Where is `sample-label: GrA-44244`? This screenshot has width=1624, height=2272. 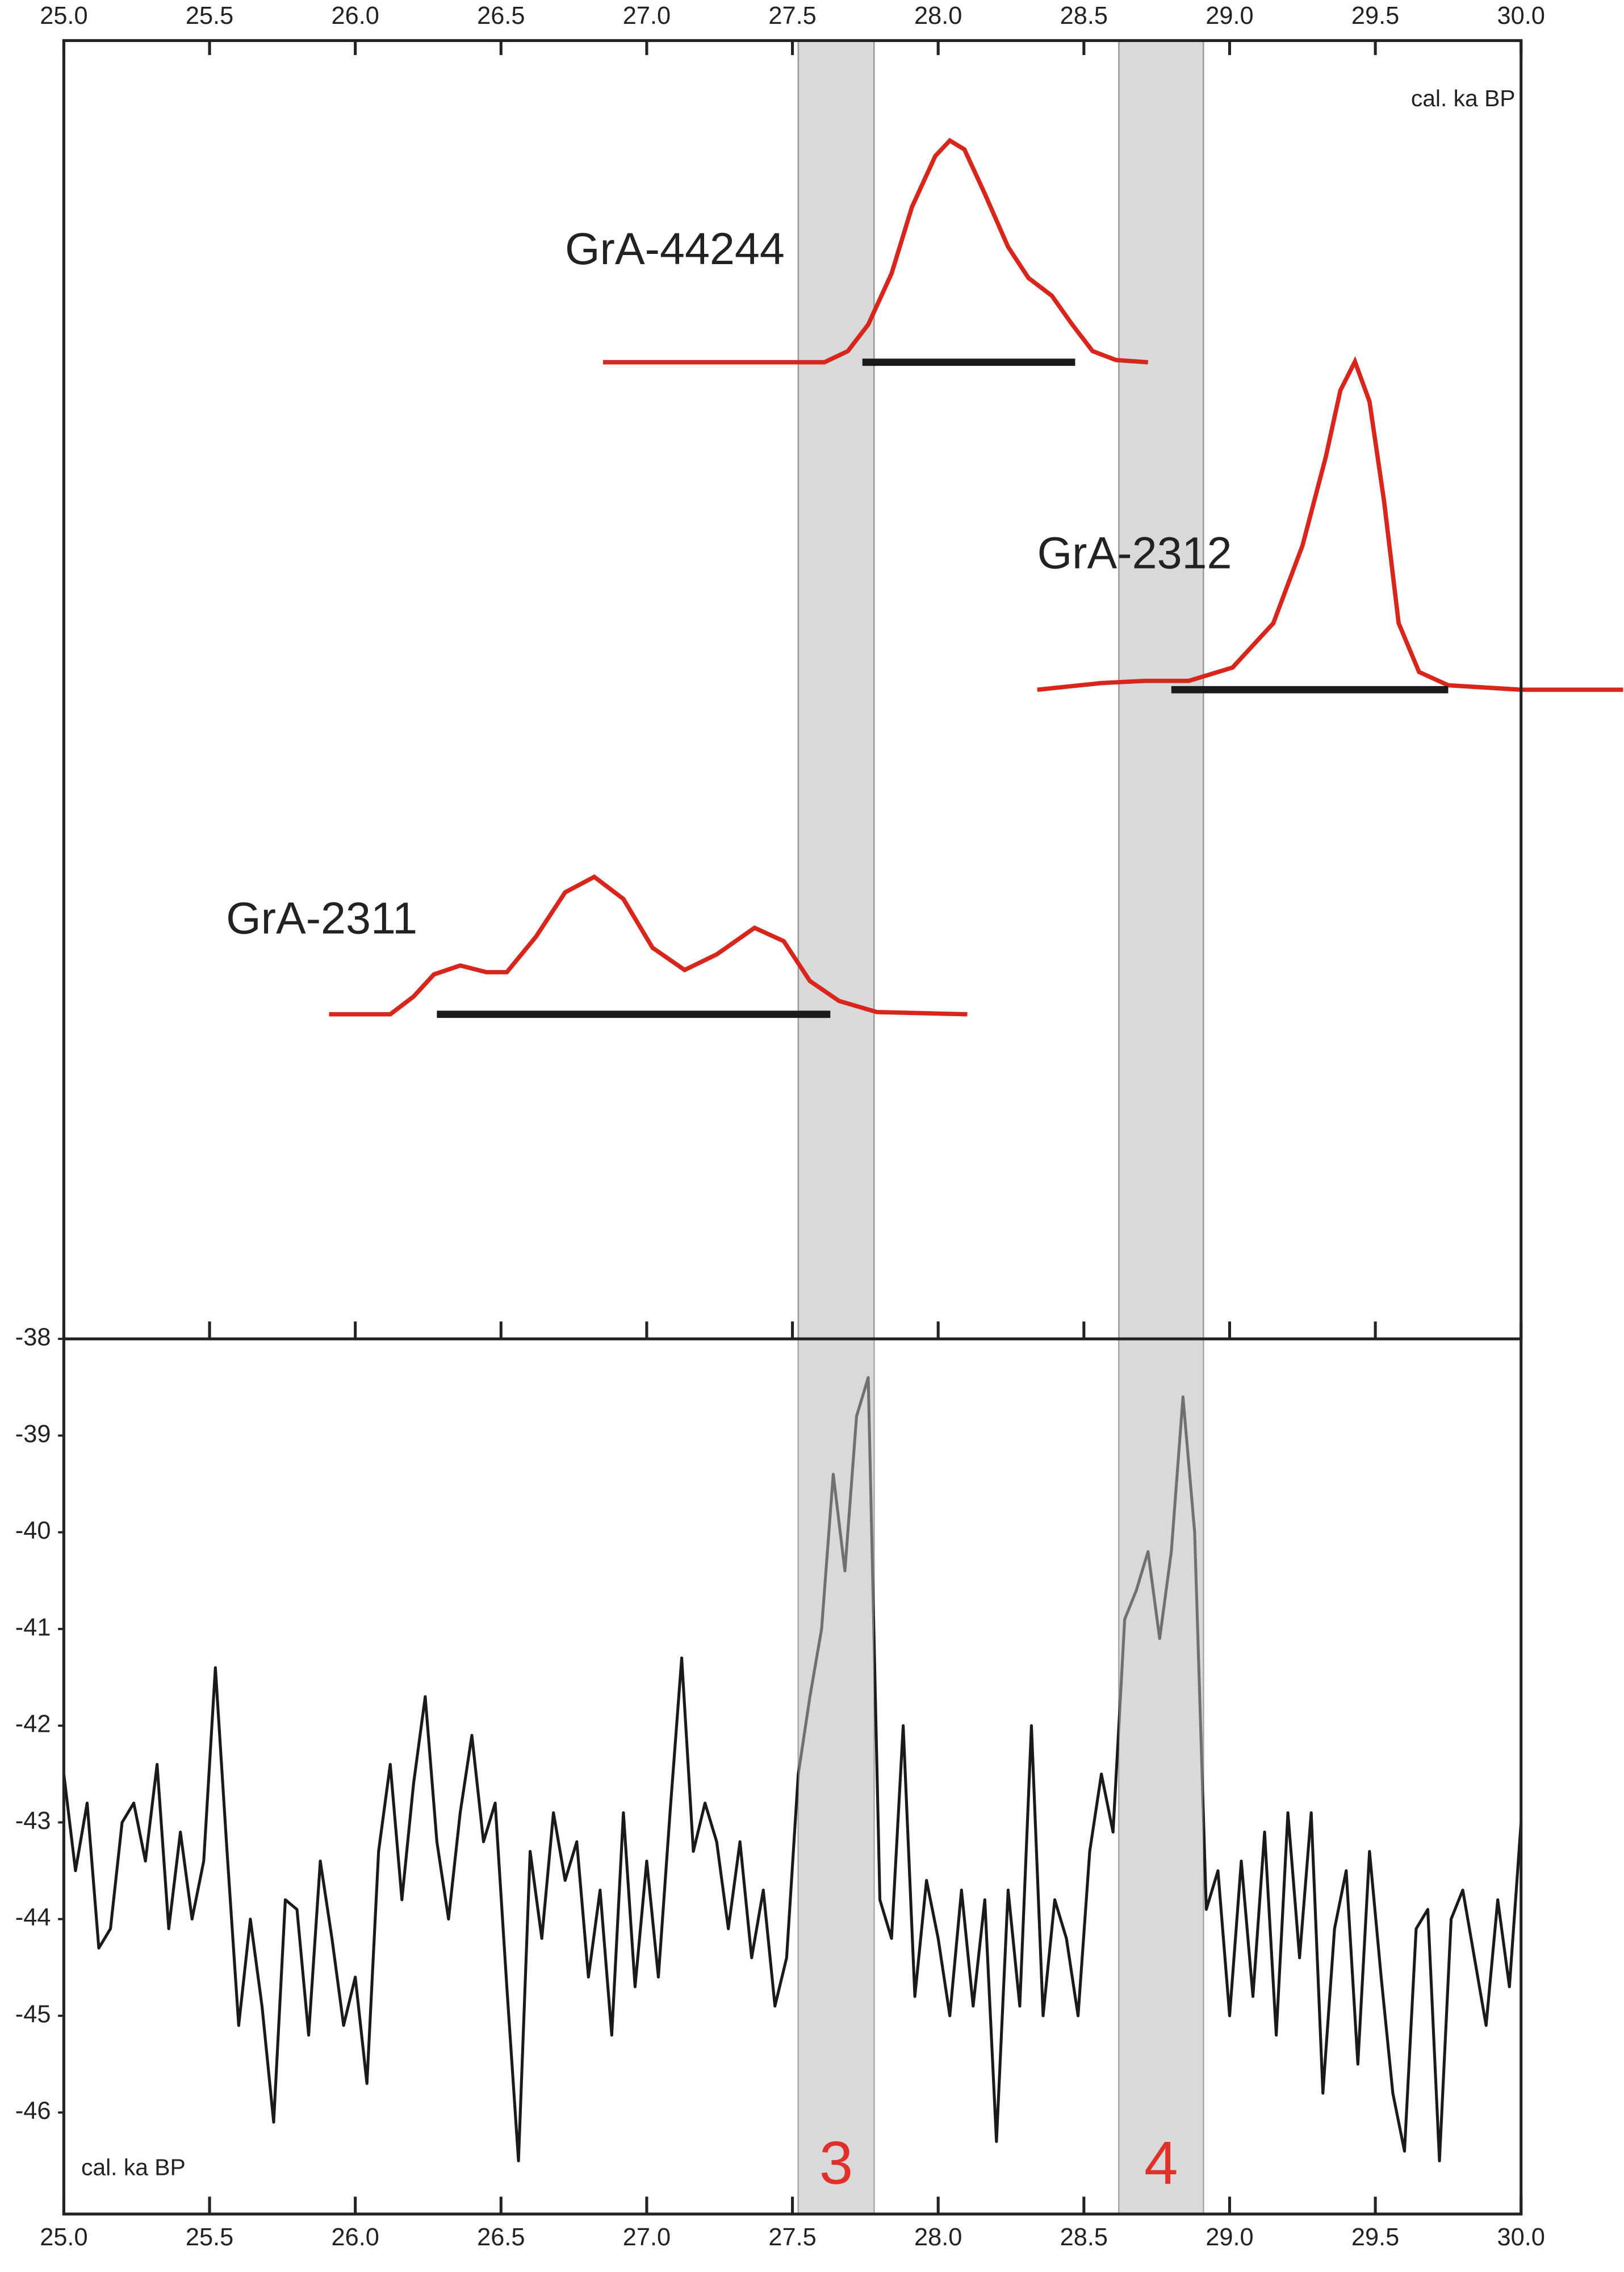
sample-label: GrA-44244 is located at coordinates (675, 248).